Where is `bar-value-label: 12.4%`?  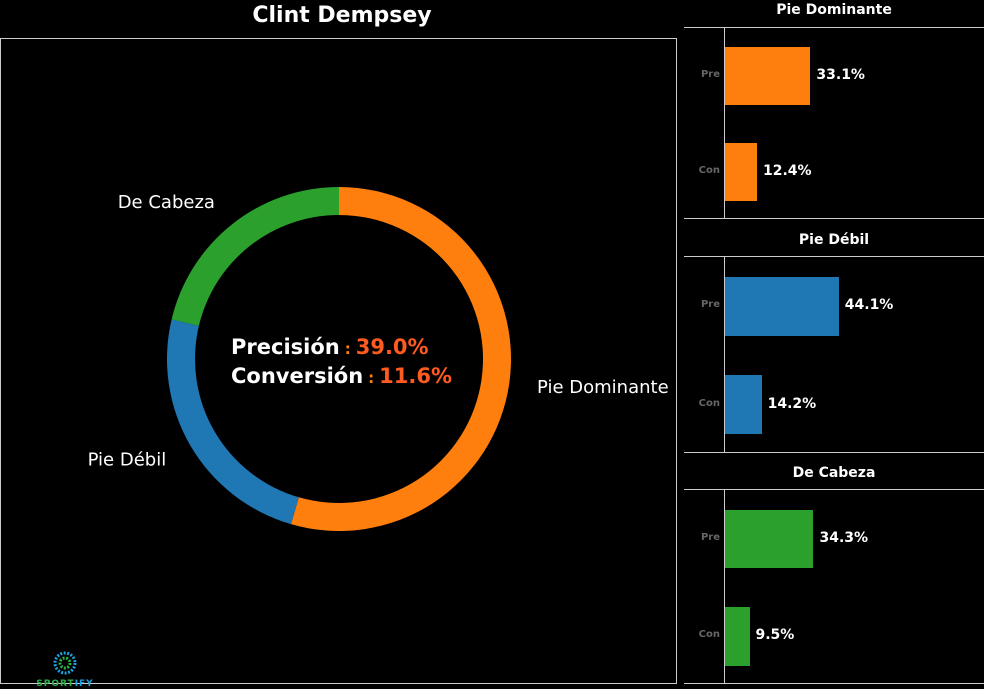 bar-value-label: 12.4% is located at coordinates (787, 171).